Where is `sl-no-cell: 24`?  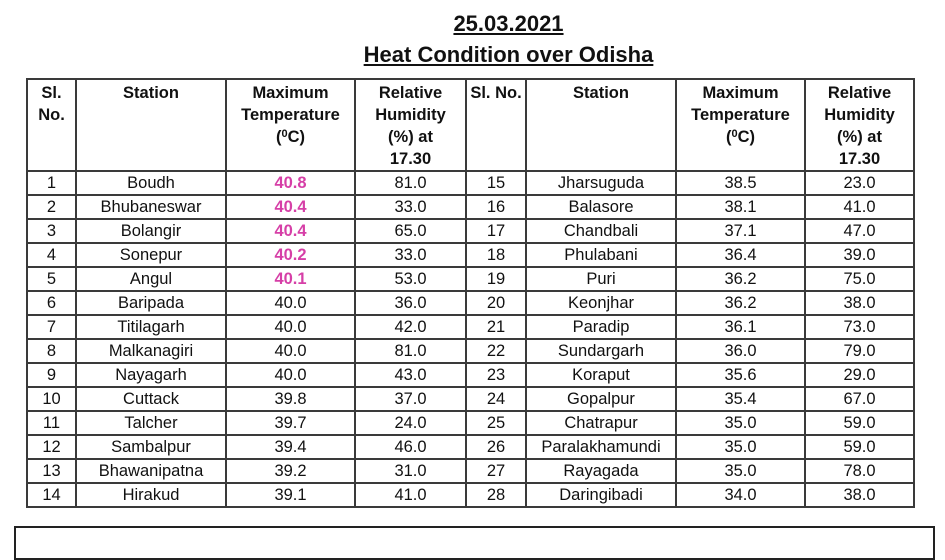 sl-no-cell: 24 is located at coordinates (496, 399).